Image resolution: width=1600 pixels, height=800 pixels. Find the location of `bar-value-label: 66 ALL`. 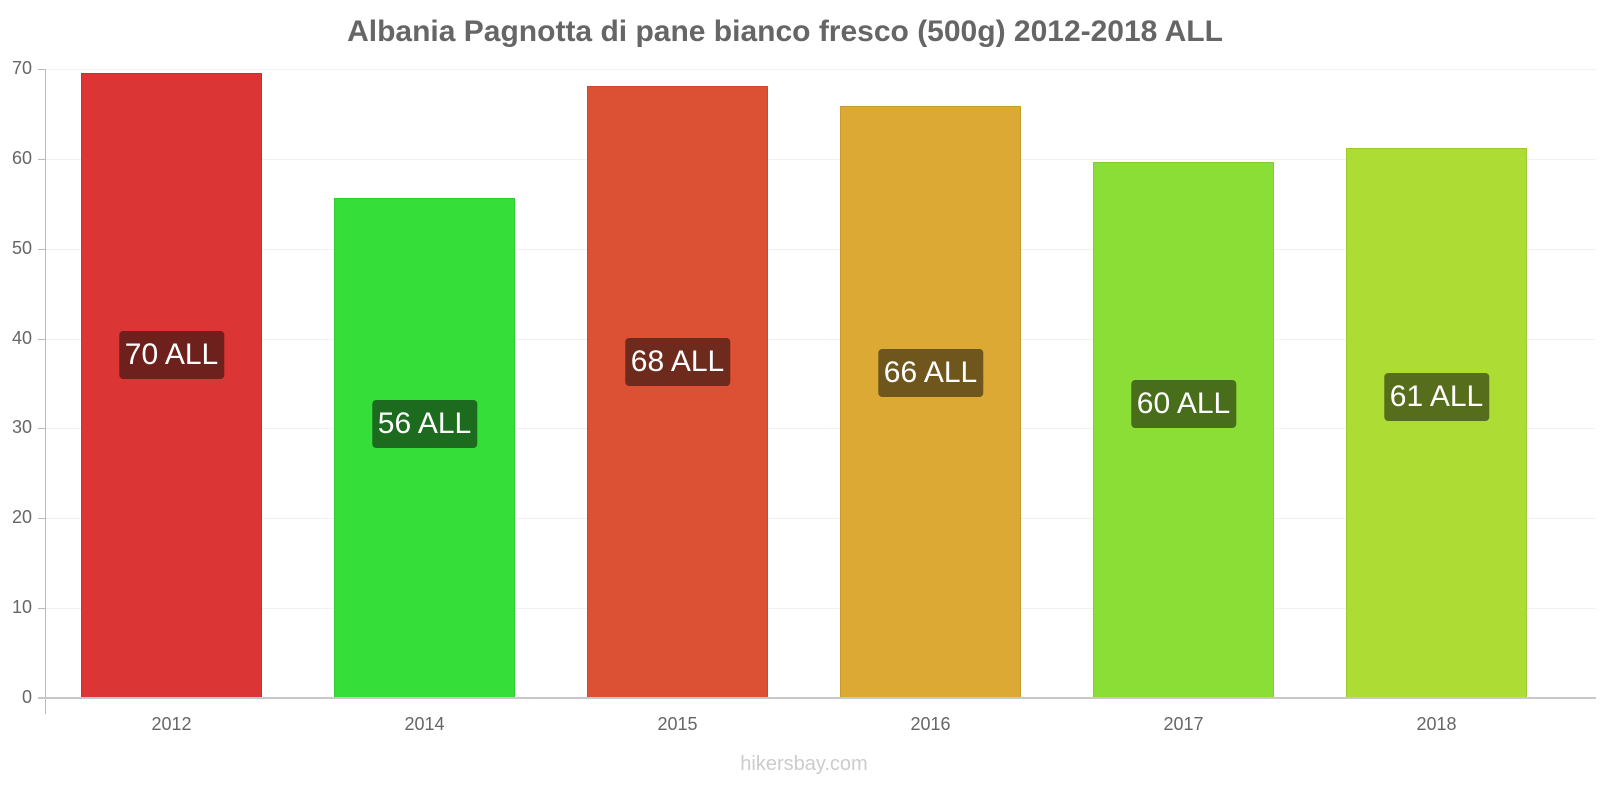

bar-value-label: 66 ALL is located at coordinates (930, 373).